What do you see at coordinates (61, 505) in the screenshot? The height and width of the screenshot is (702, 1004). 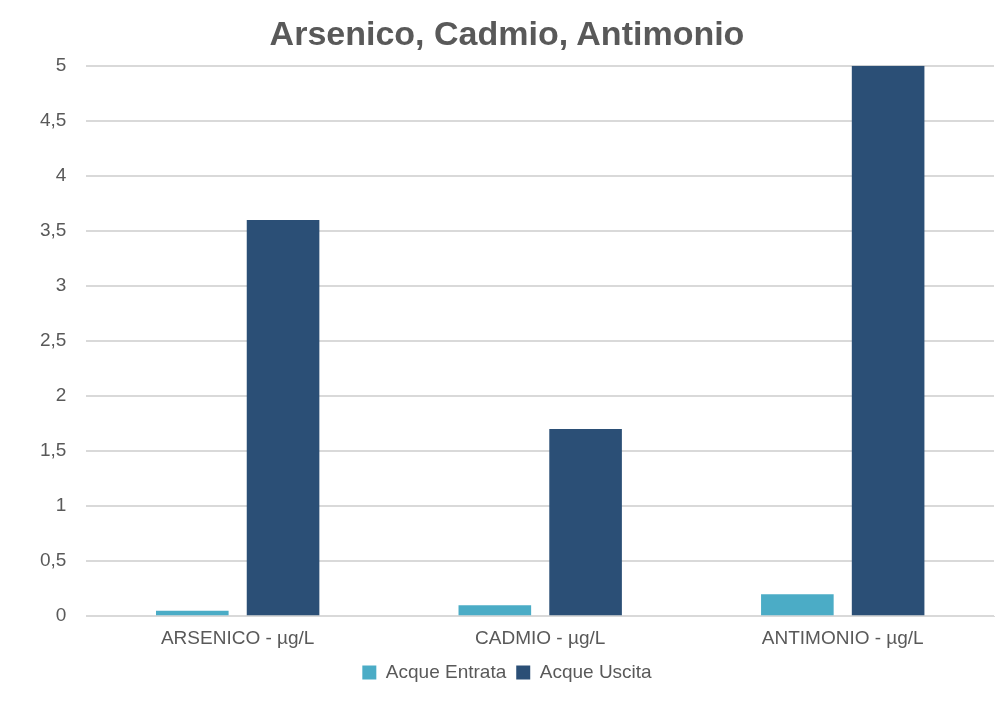 I see `y-tick-label: 1` at bounding box center [61, 505].